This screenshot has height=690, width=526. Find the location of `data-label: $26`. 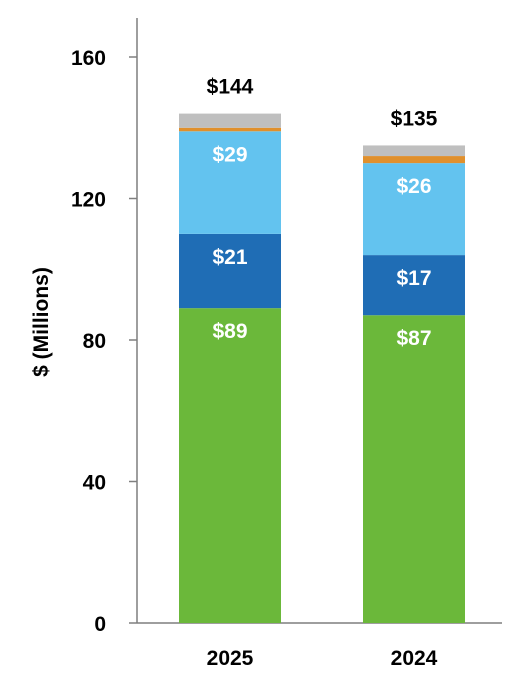

data-label: $26 is located at coordinates (413, 186).